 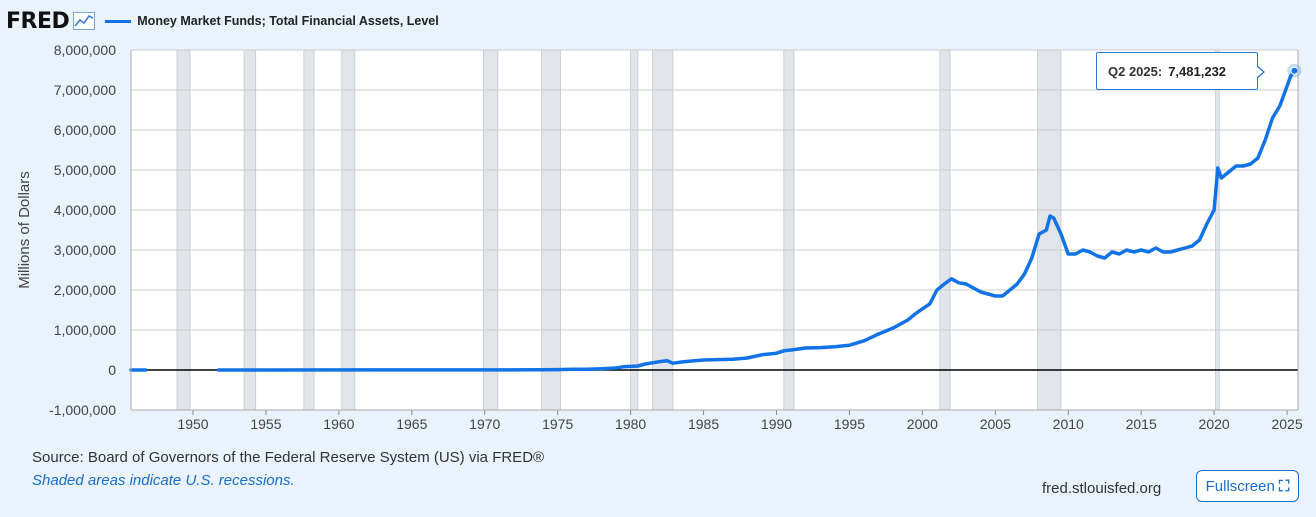 I want to click on highlight-point, so click(x=1294, y=70).